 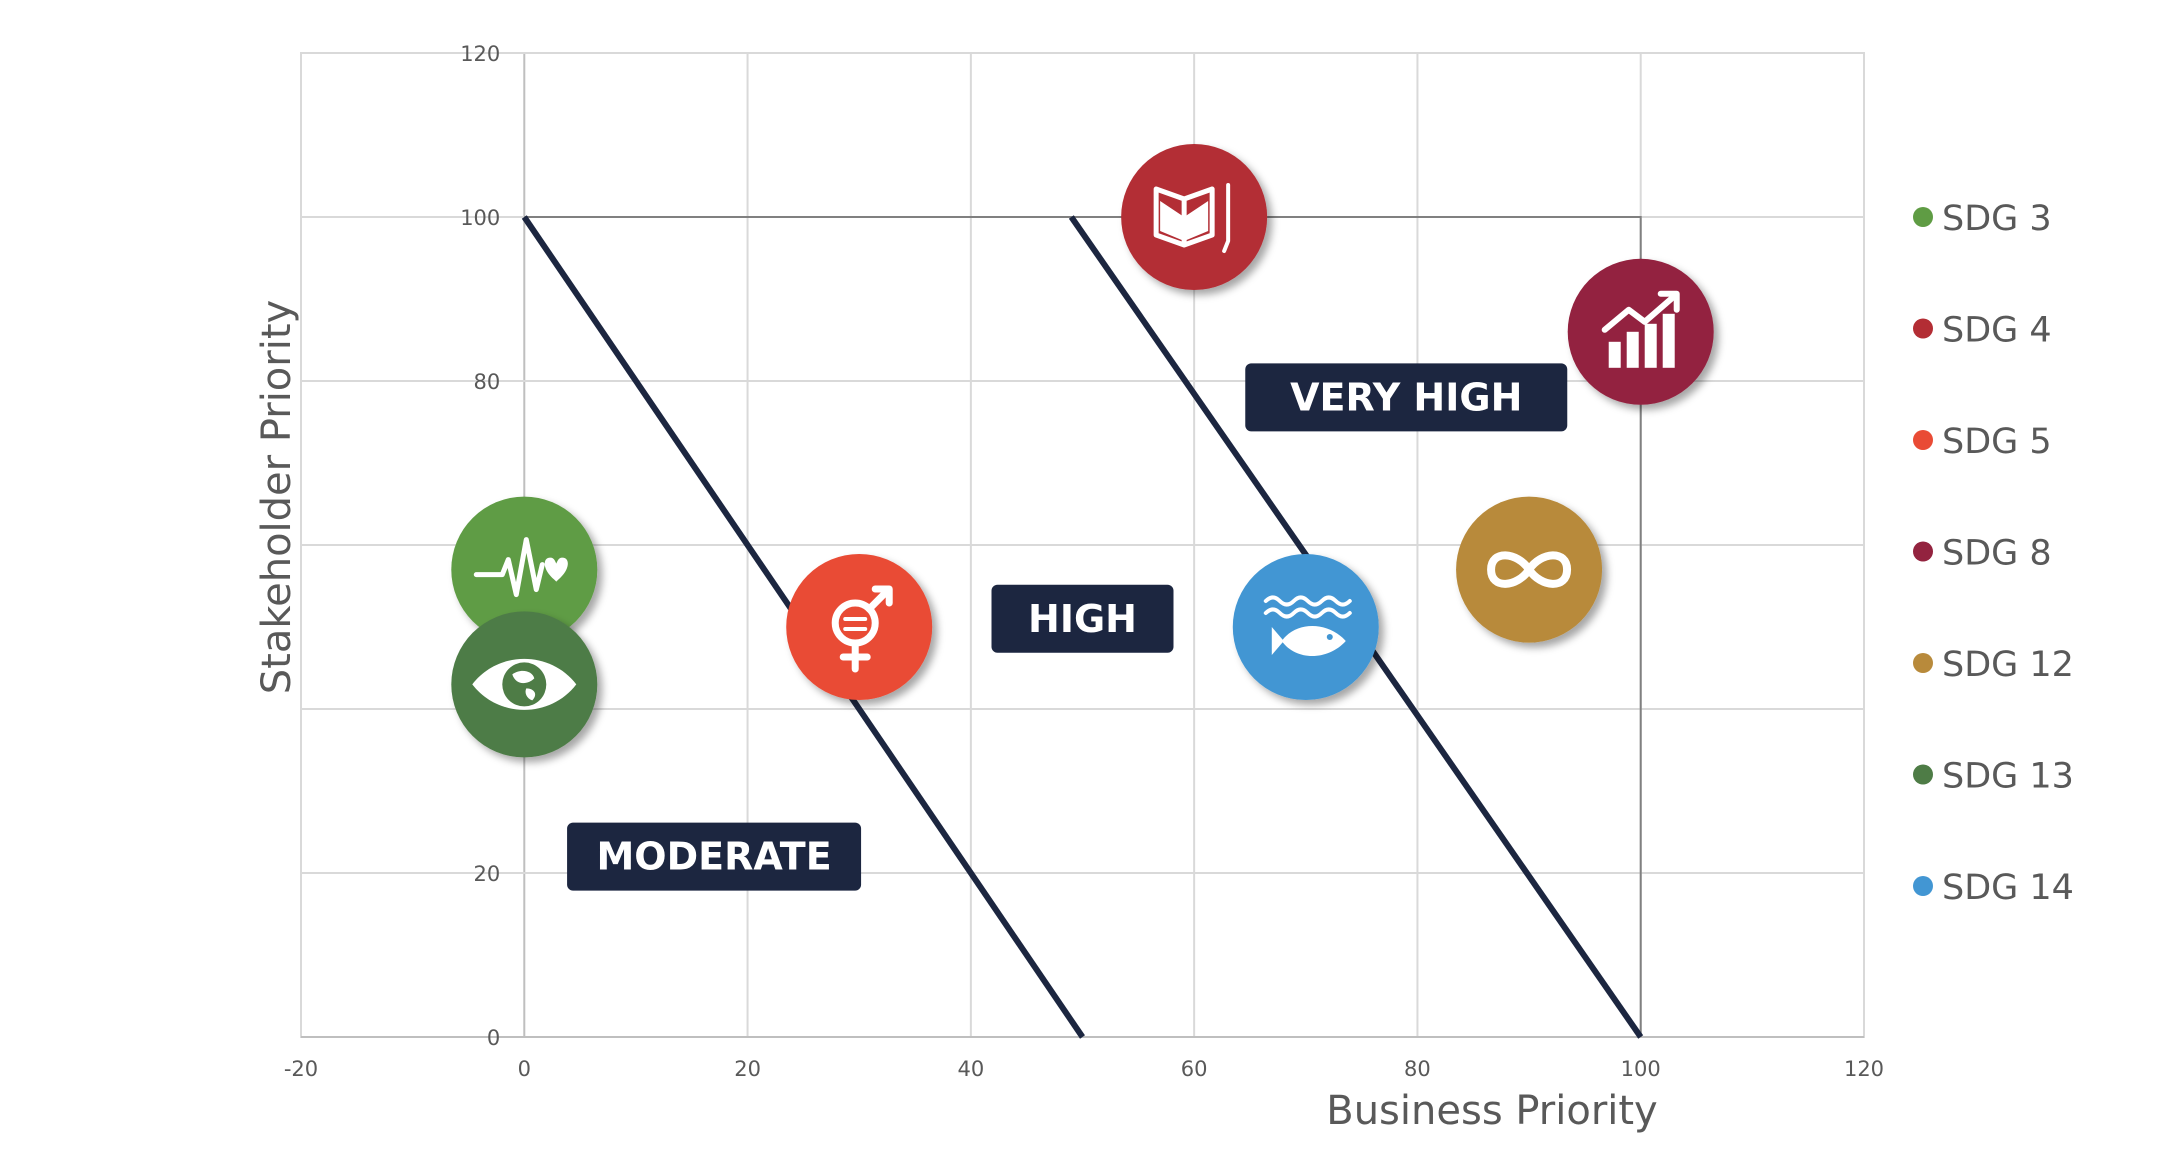 I want to click on book-icon, so click(x=1192, y=218).